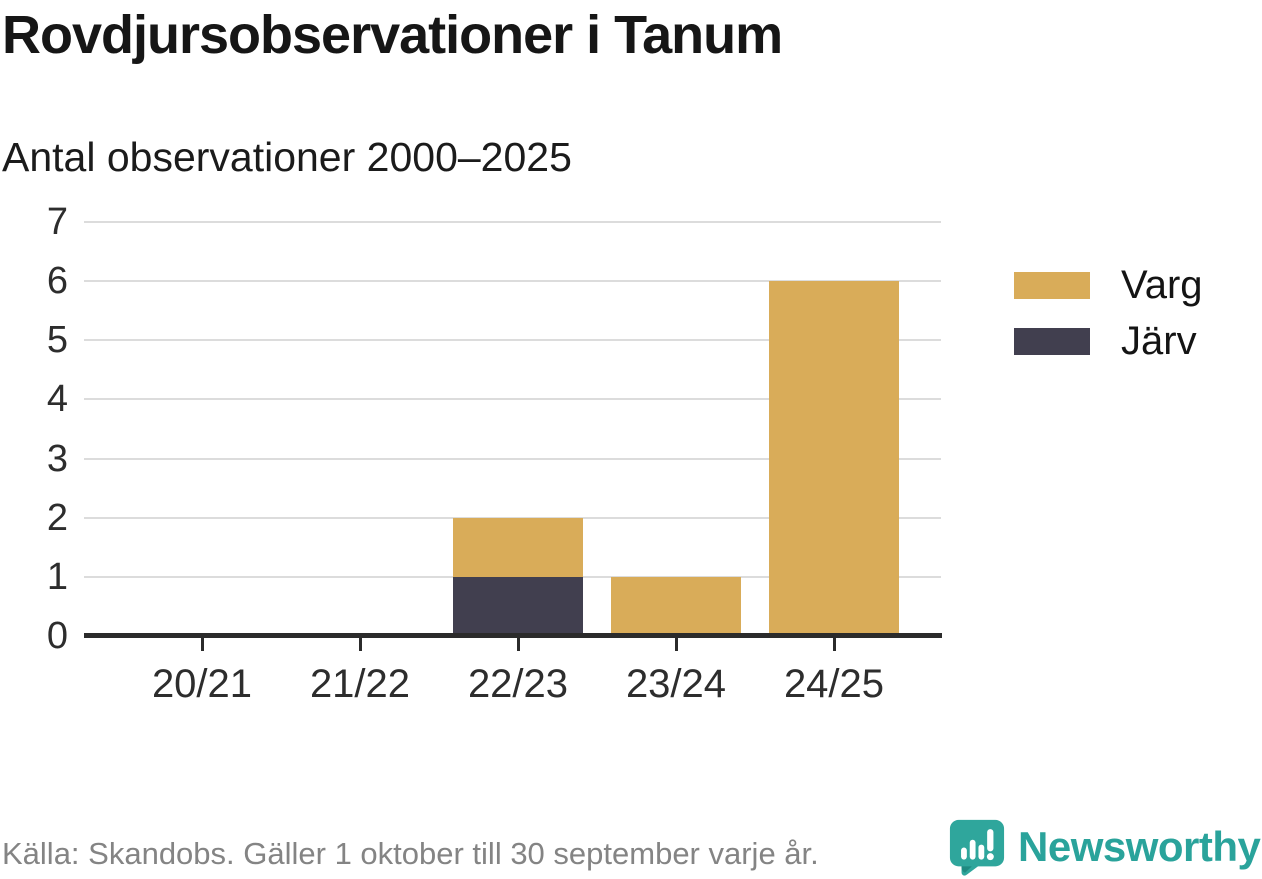 The image size is (1262, 879). What do you see at coordinates (202, 684) in the screenshot?
I see `x-axis-tick-label: 20/21` at bounding box center [202, 684].